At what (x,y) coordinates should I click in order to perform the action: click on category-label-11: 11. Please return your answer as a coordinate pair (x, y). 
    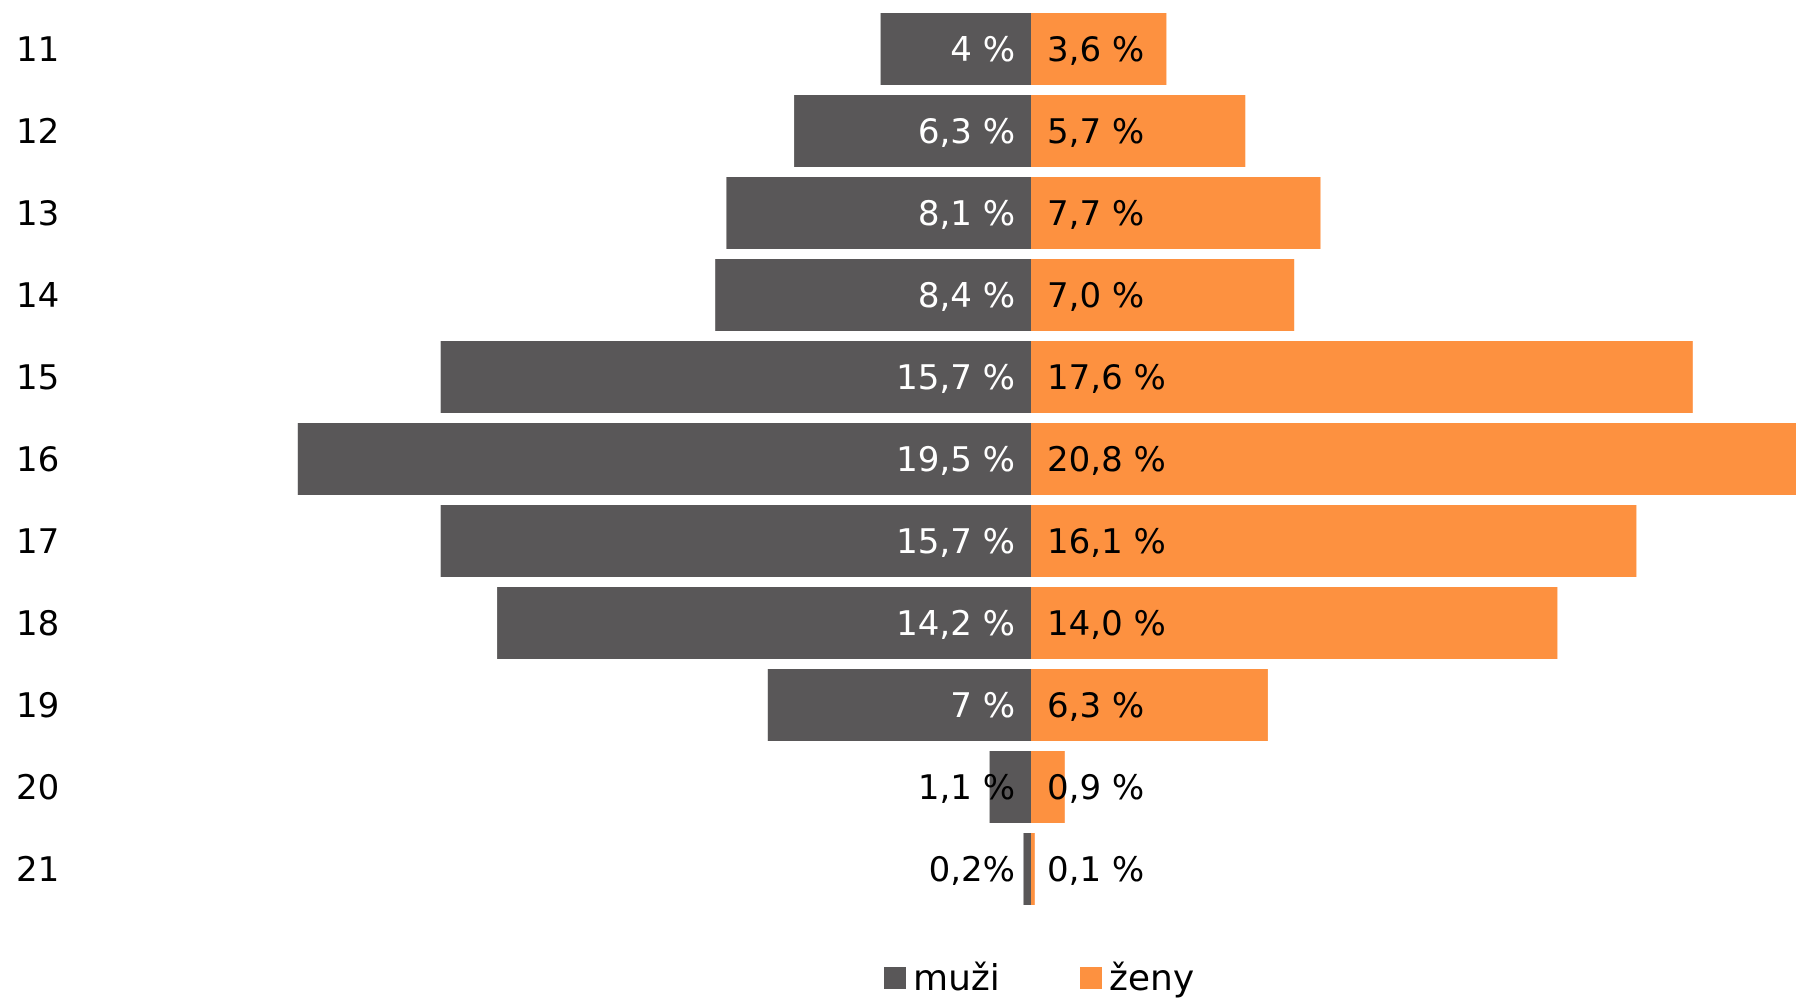
    Looking at the image, I should click on (37, 50).